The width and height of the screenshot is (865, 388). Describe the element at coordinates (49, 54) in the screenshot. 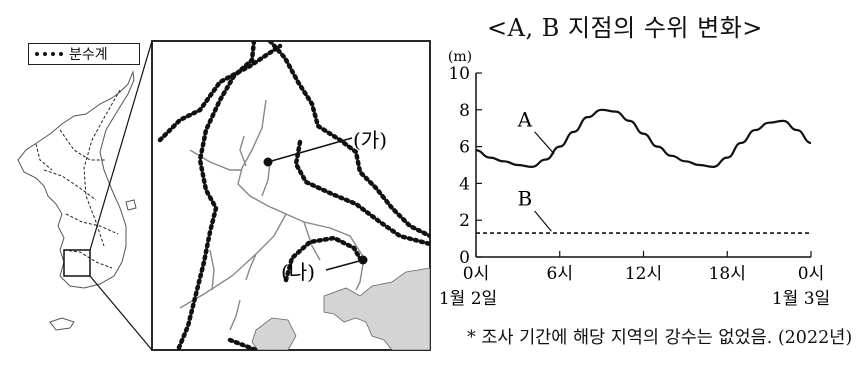

I see `divide-legend-symbol` at that location.